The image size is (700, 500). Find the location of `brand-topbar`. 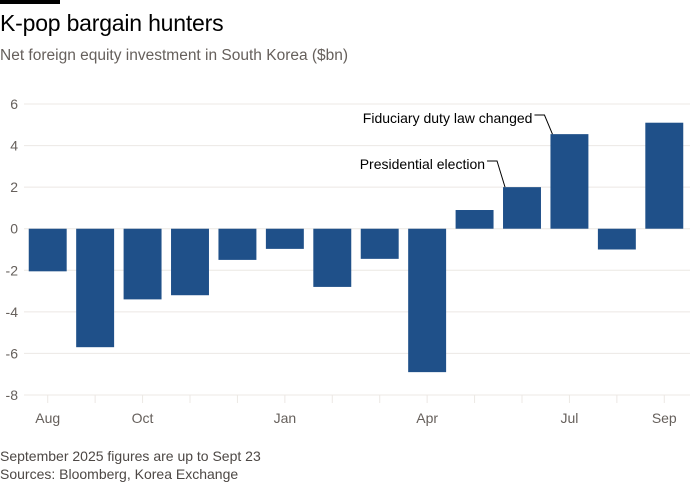

brand-topbar is located at coordinates (30, 2).